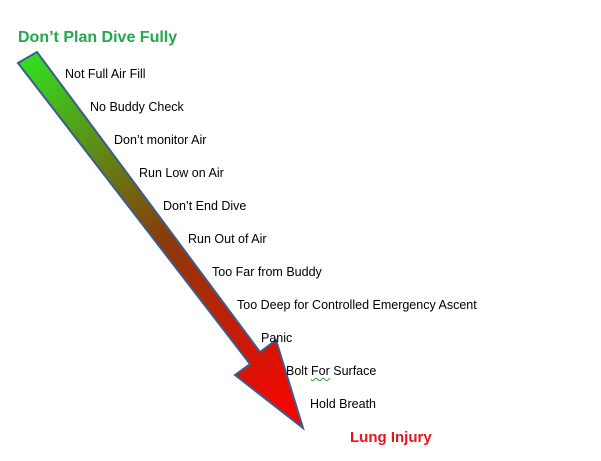  I want to click on step-label: Don’t End Dive, so click(205, 206).